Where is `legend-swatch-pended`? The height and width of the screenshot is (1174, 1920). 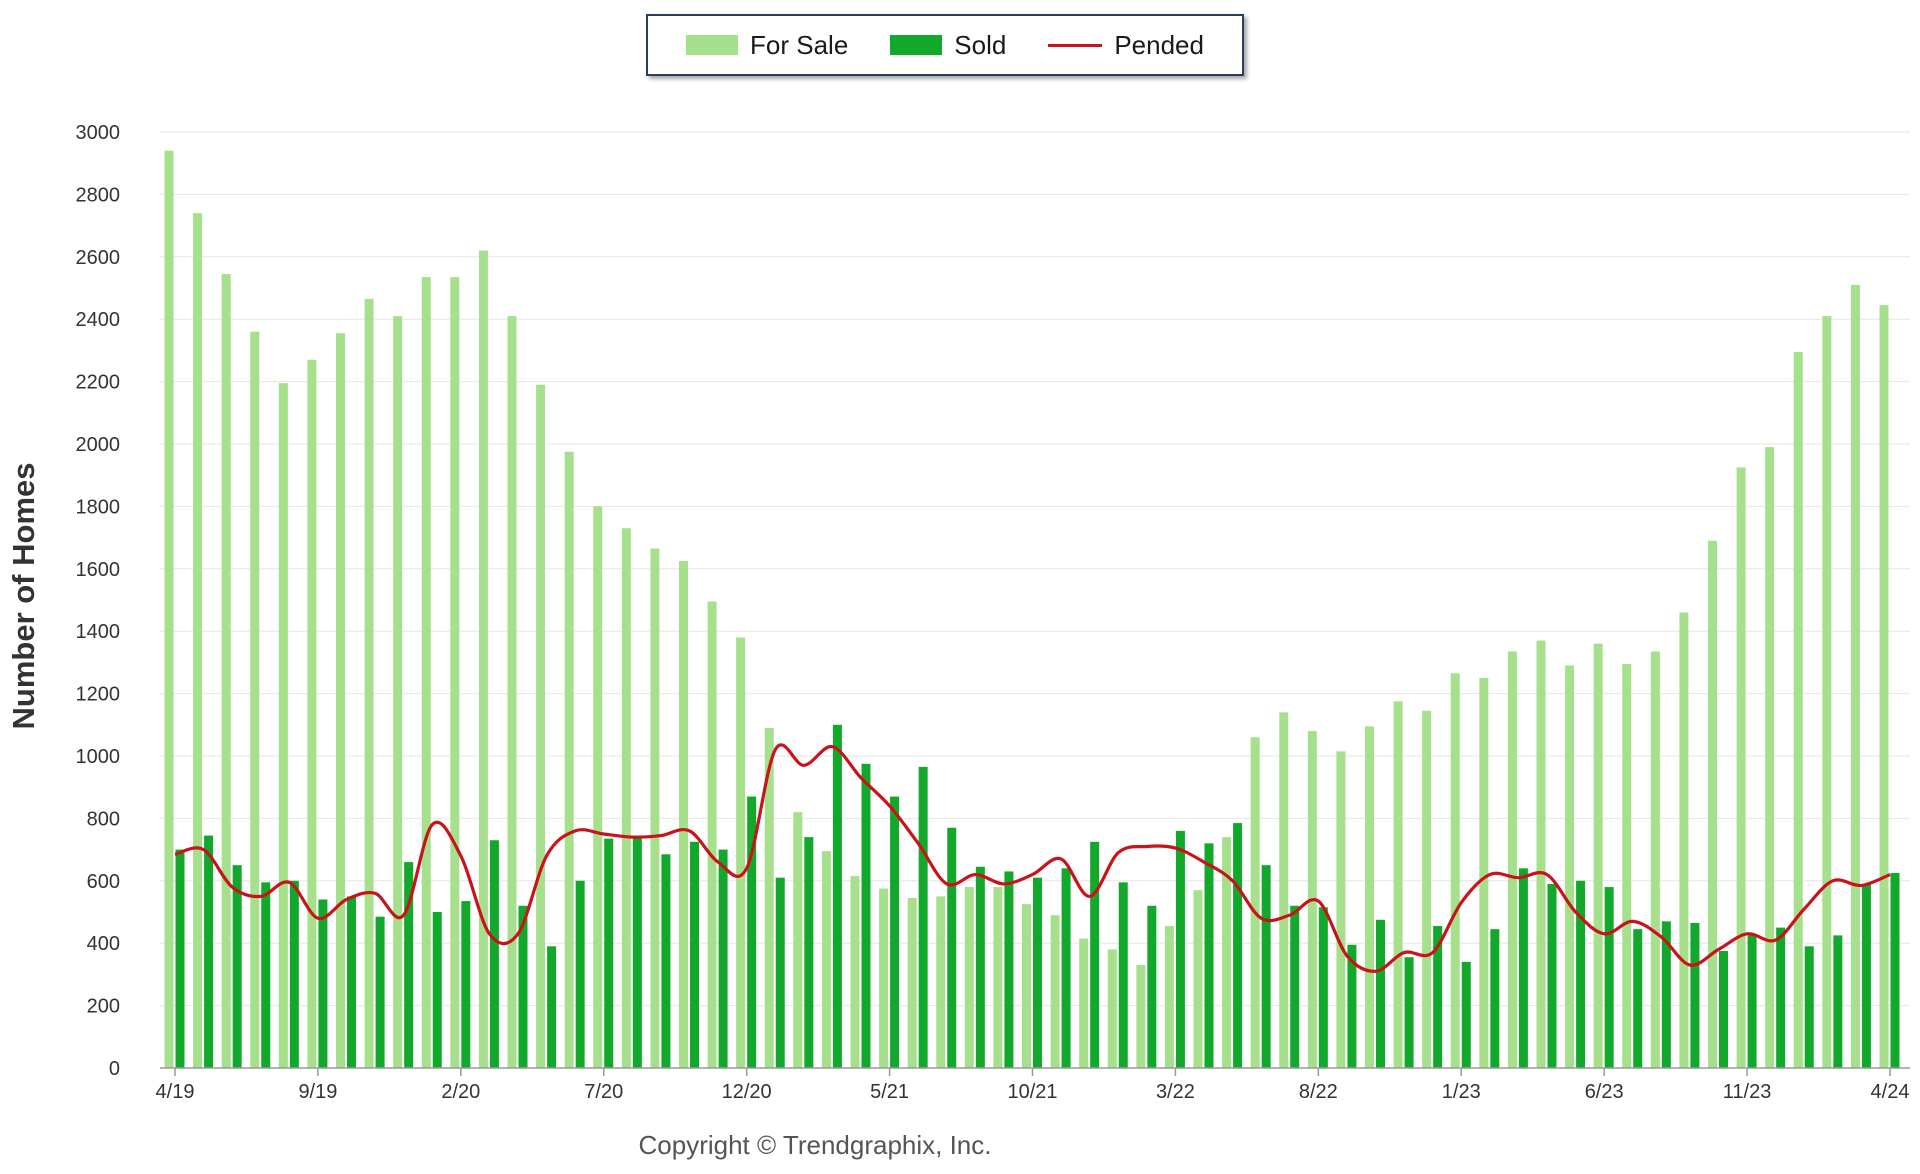 legend-swatch-pended is located at coordinates (1075, 45).